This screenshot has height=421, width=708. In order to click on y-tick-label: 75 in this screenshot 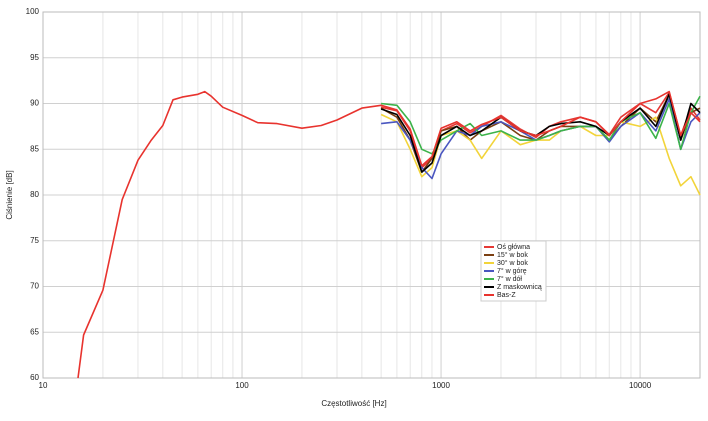, I will do `click(34, 240)`.